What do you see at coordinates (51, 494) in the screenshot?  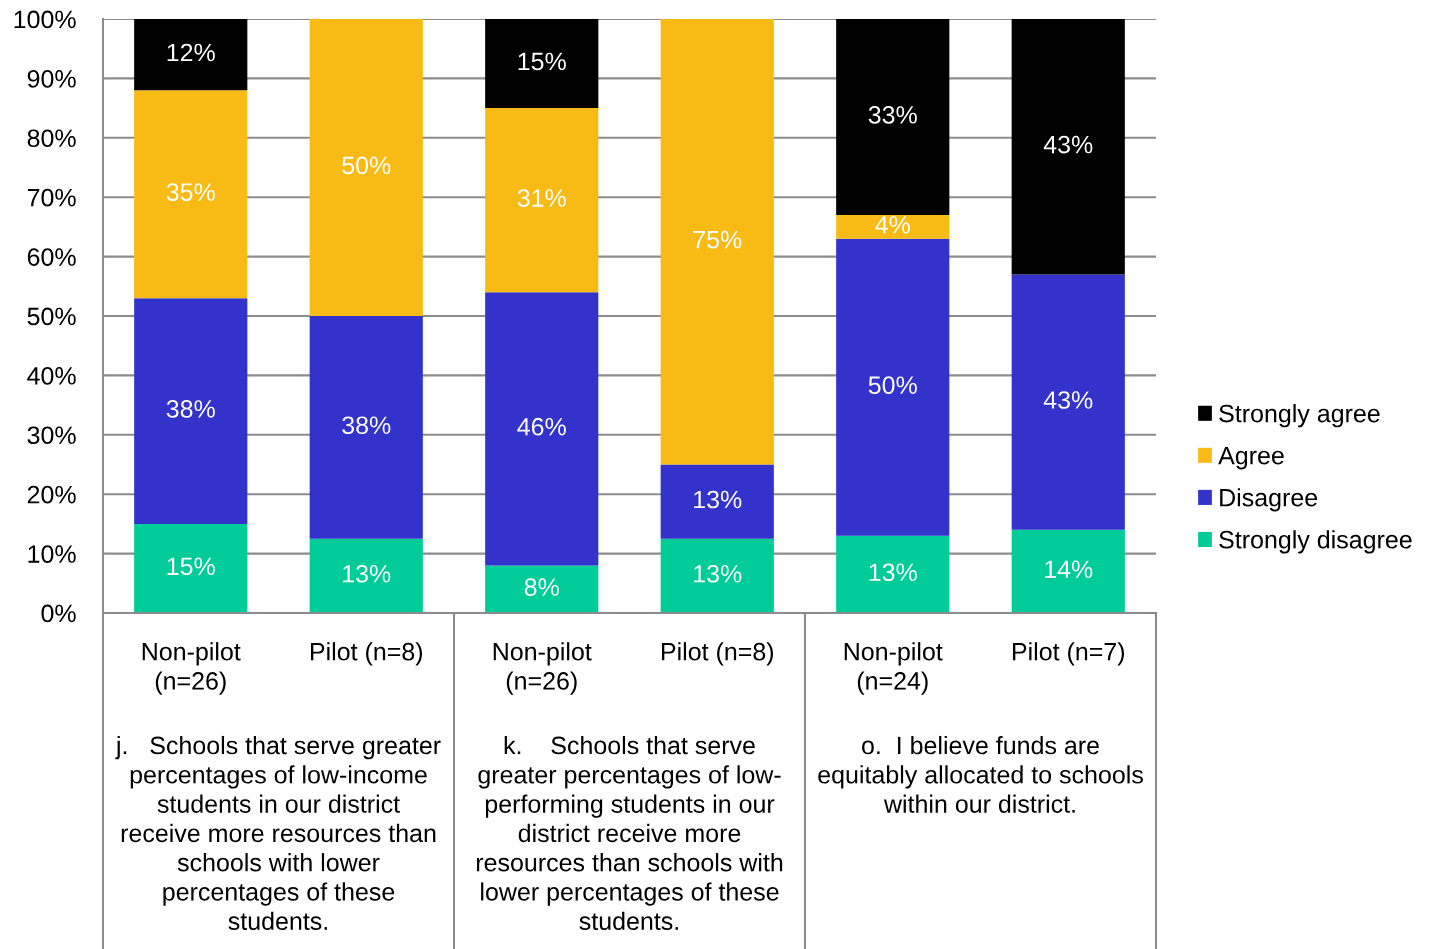 I see `y-tick-label: 20%` at bounding box center [51, 494].